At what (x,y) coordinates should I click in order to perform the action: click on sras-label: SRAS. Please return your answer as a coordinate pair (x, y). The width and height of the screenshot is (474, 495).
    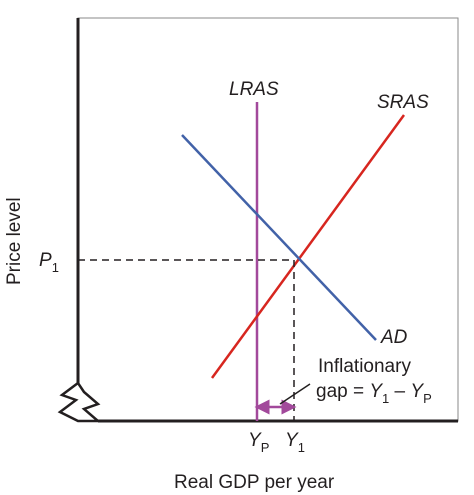
    Looking at the image, I should click on (403, 102).